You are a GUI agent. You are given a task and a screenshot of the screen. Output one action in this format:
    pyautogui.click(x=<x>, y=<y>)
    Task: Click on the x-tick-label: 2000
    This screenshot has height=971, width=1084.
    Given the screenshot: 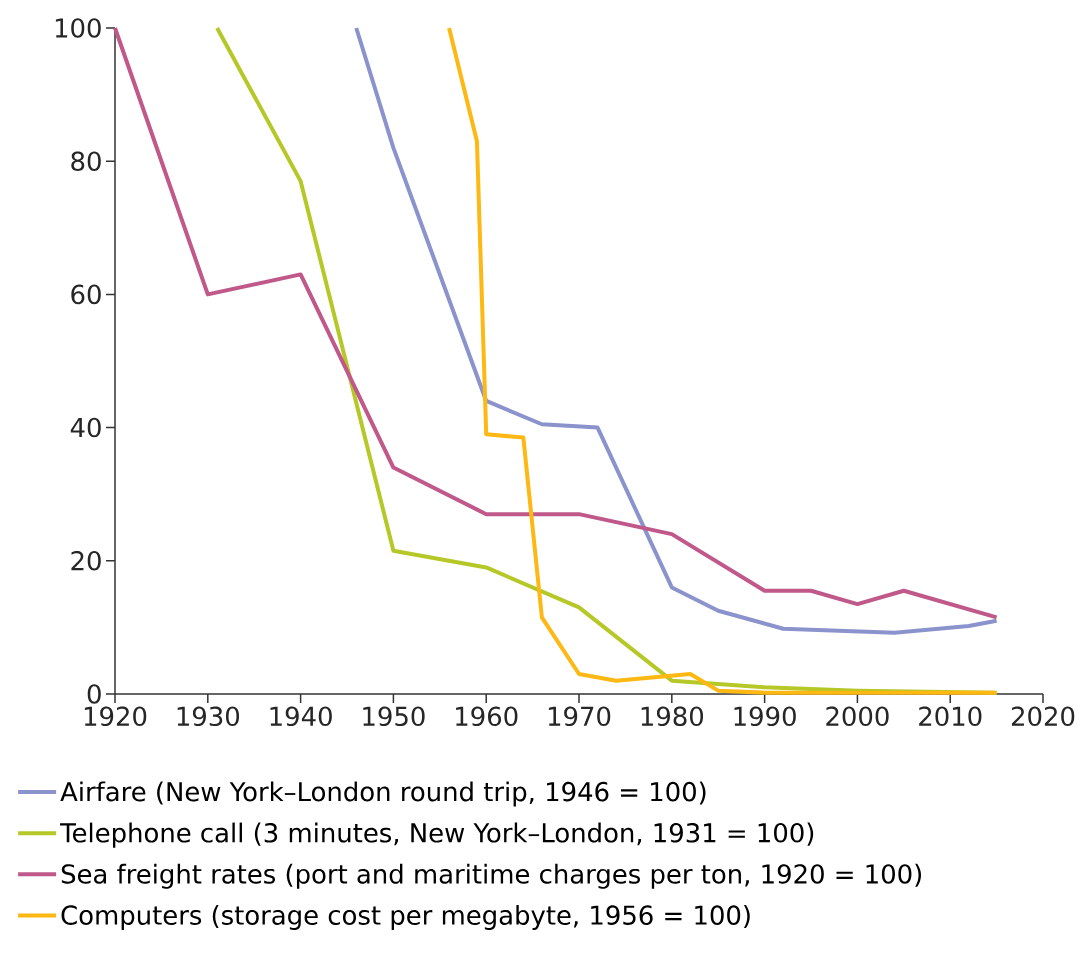 What is the action you would take?
    pyautogui.click(x=857, y=716)
    